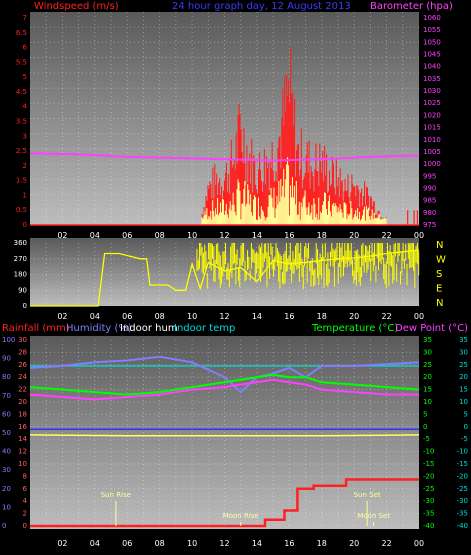 The height and width of the screenshot is (555, 471). I want to click on dewpoint-y-tick: -40, so click(462, 526).